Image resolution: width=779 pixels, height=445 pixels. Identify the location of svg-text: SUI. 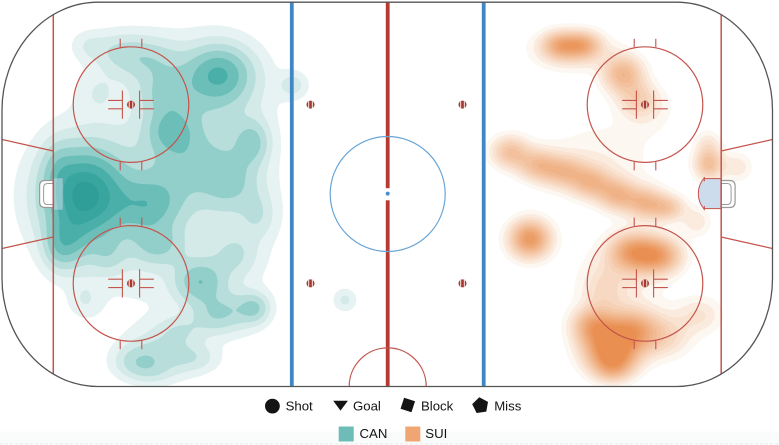
(436, 433).